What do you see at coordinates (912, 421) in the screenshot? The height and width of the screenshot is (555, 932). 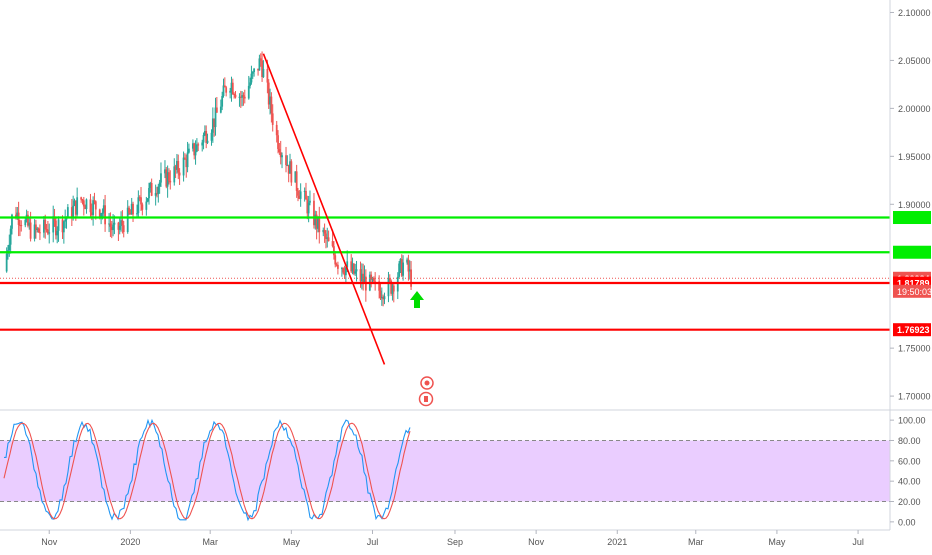 I see `stoch-tick-label: 100.00` at bounding box center [912, 421].